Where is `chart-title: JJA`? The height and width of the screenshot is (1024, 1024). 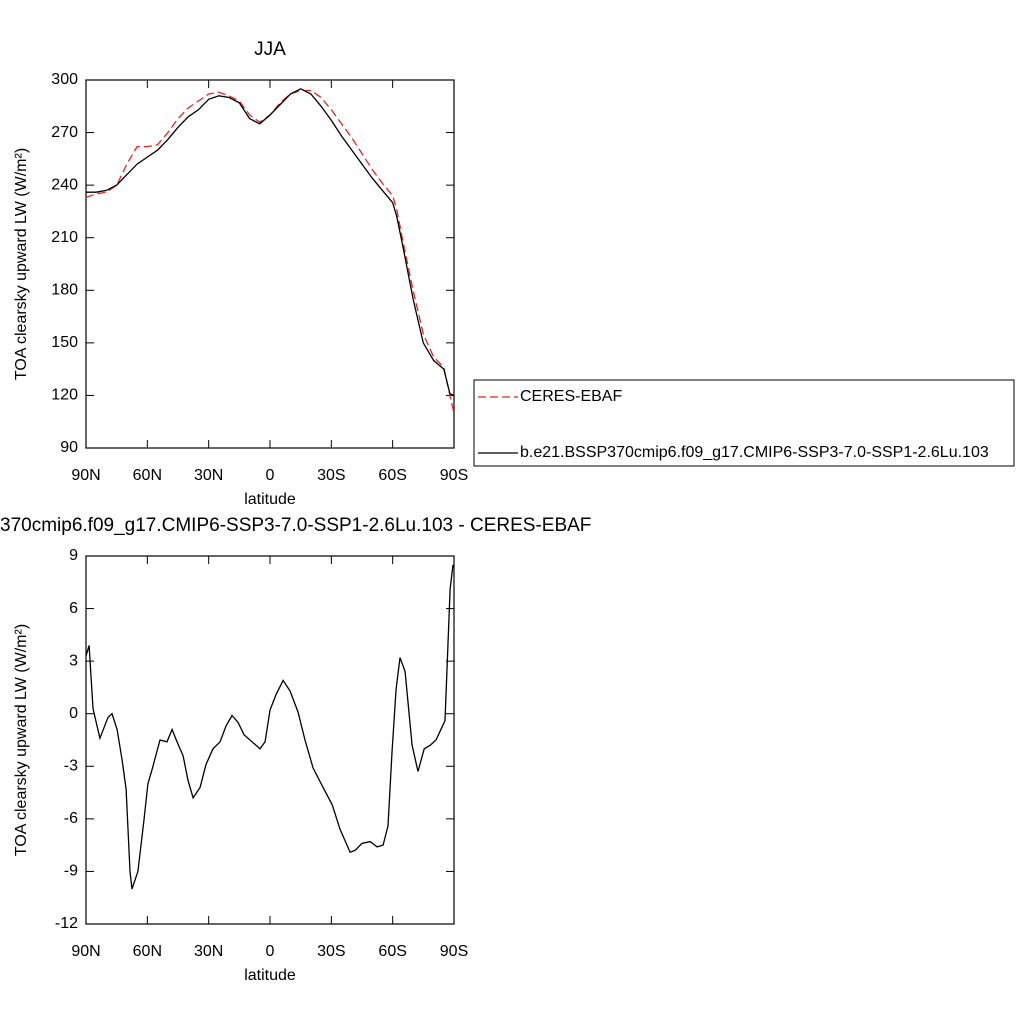 chart-title: JJA is located at coordinates (270, 49).